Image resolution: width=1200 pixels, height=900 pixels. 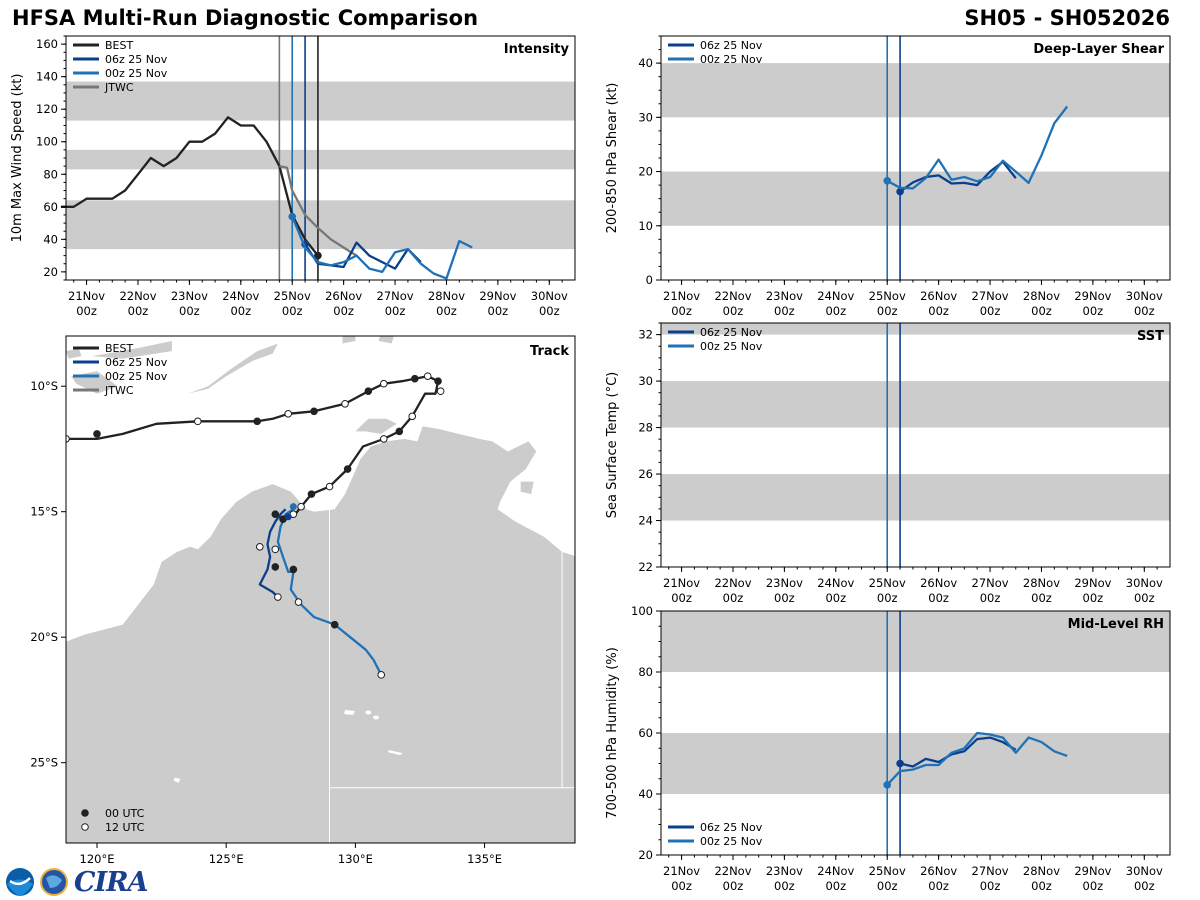 I want to click on intensity-xtick-label: 26Nov, so click(x=343, y=296).